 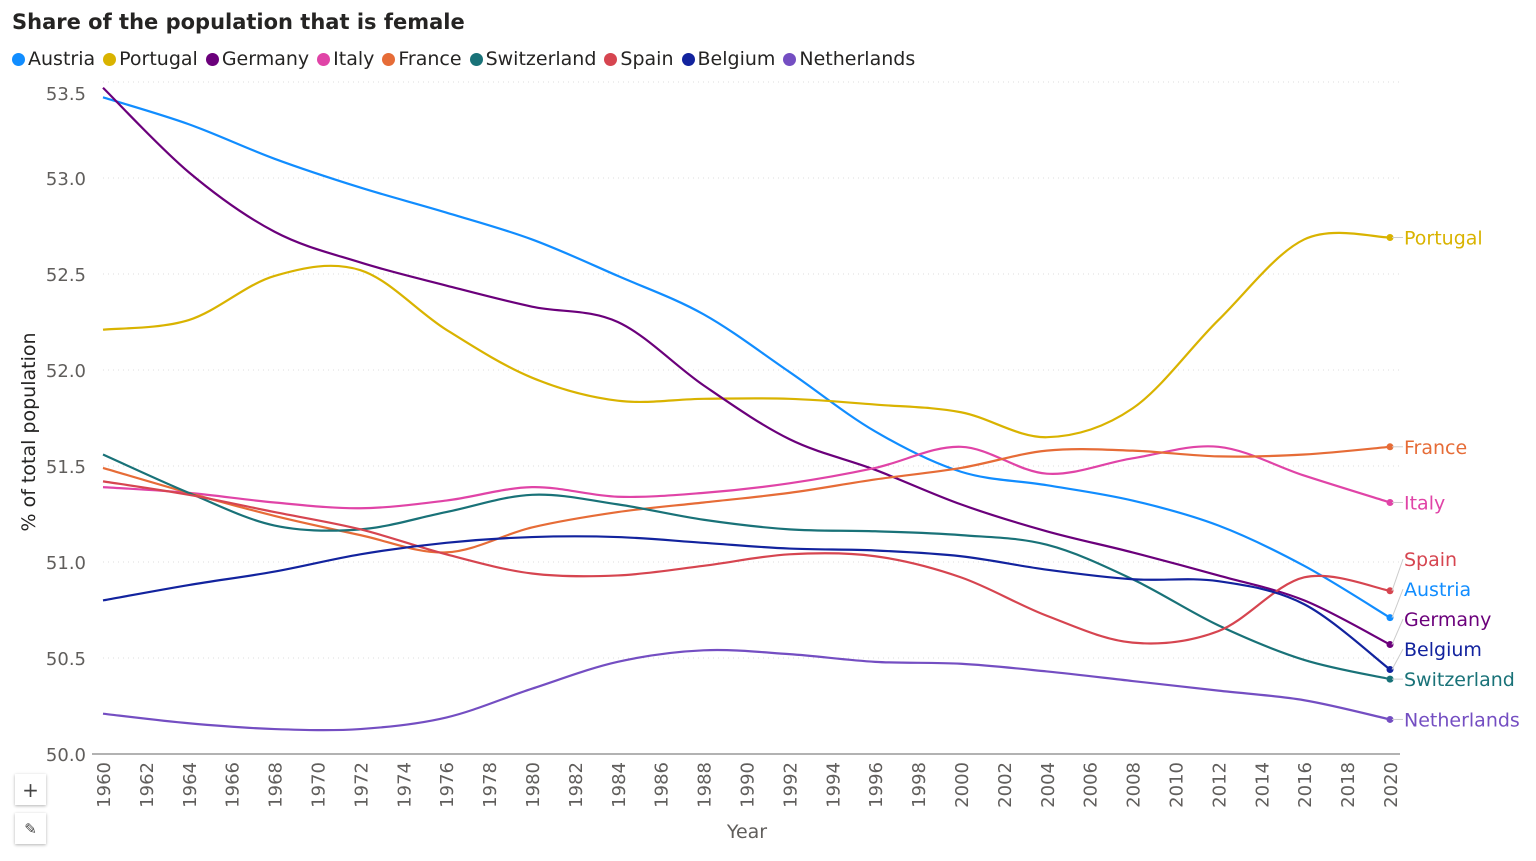 I want to click on x-tick-label: 1972, so click(x=361, y=785).